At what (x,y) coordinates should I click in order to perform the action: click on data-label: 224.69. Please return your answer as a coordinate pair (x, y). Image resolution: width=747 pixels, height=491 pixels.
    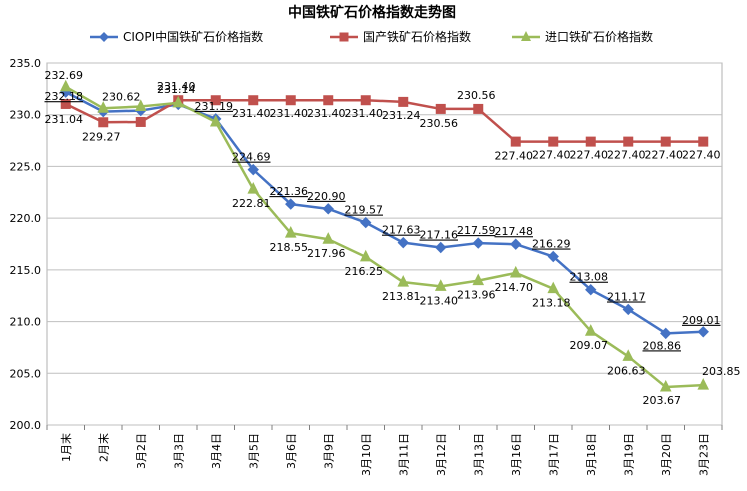
    Looking at the image, I should click on (251, 157).